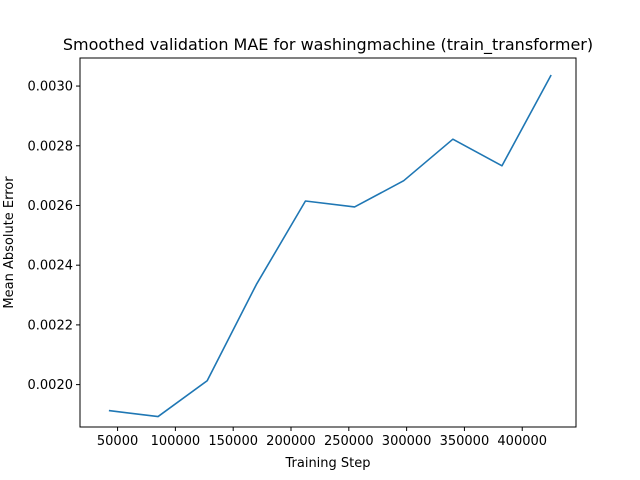 The width and height of the screenshot is (640, 480). I want to click on y-tick-label: 0.0030, so click(51, 87).